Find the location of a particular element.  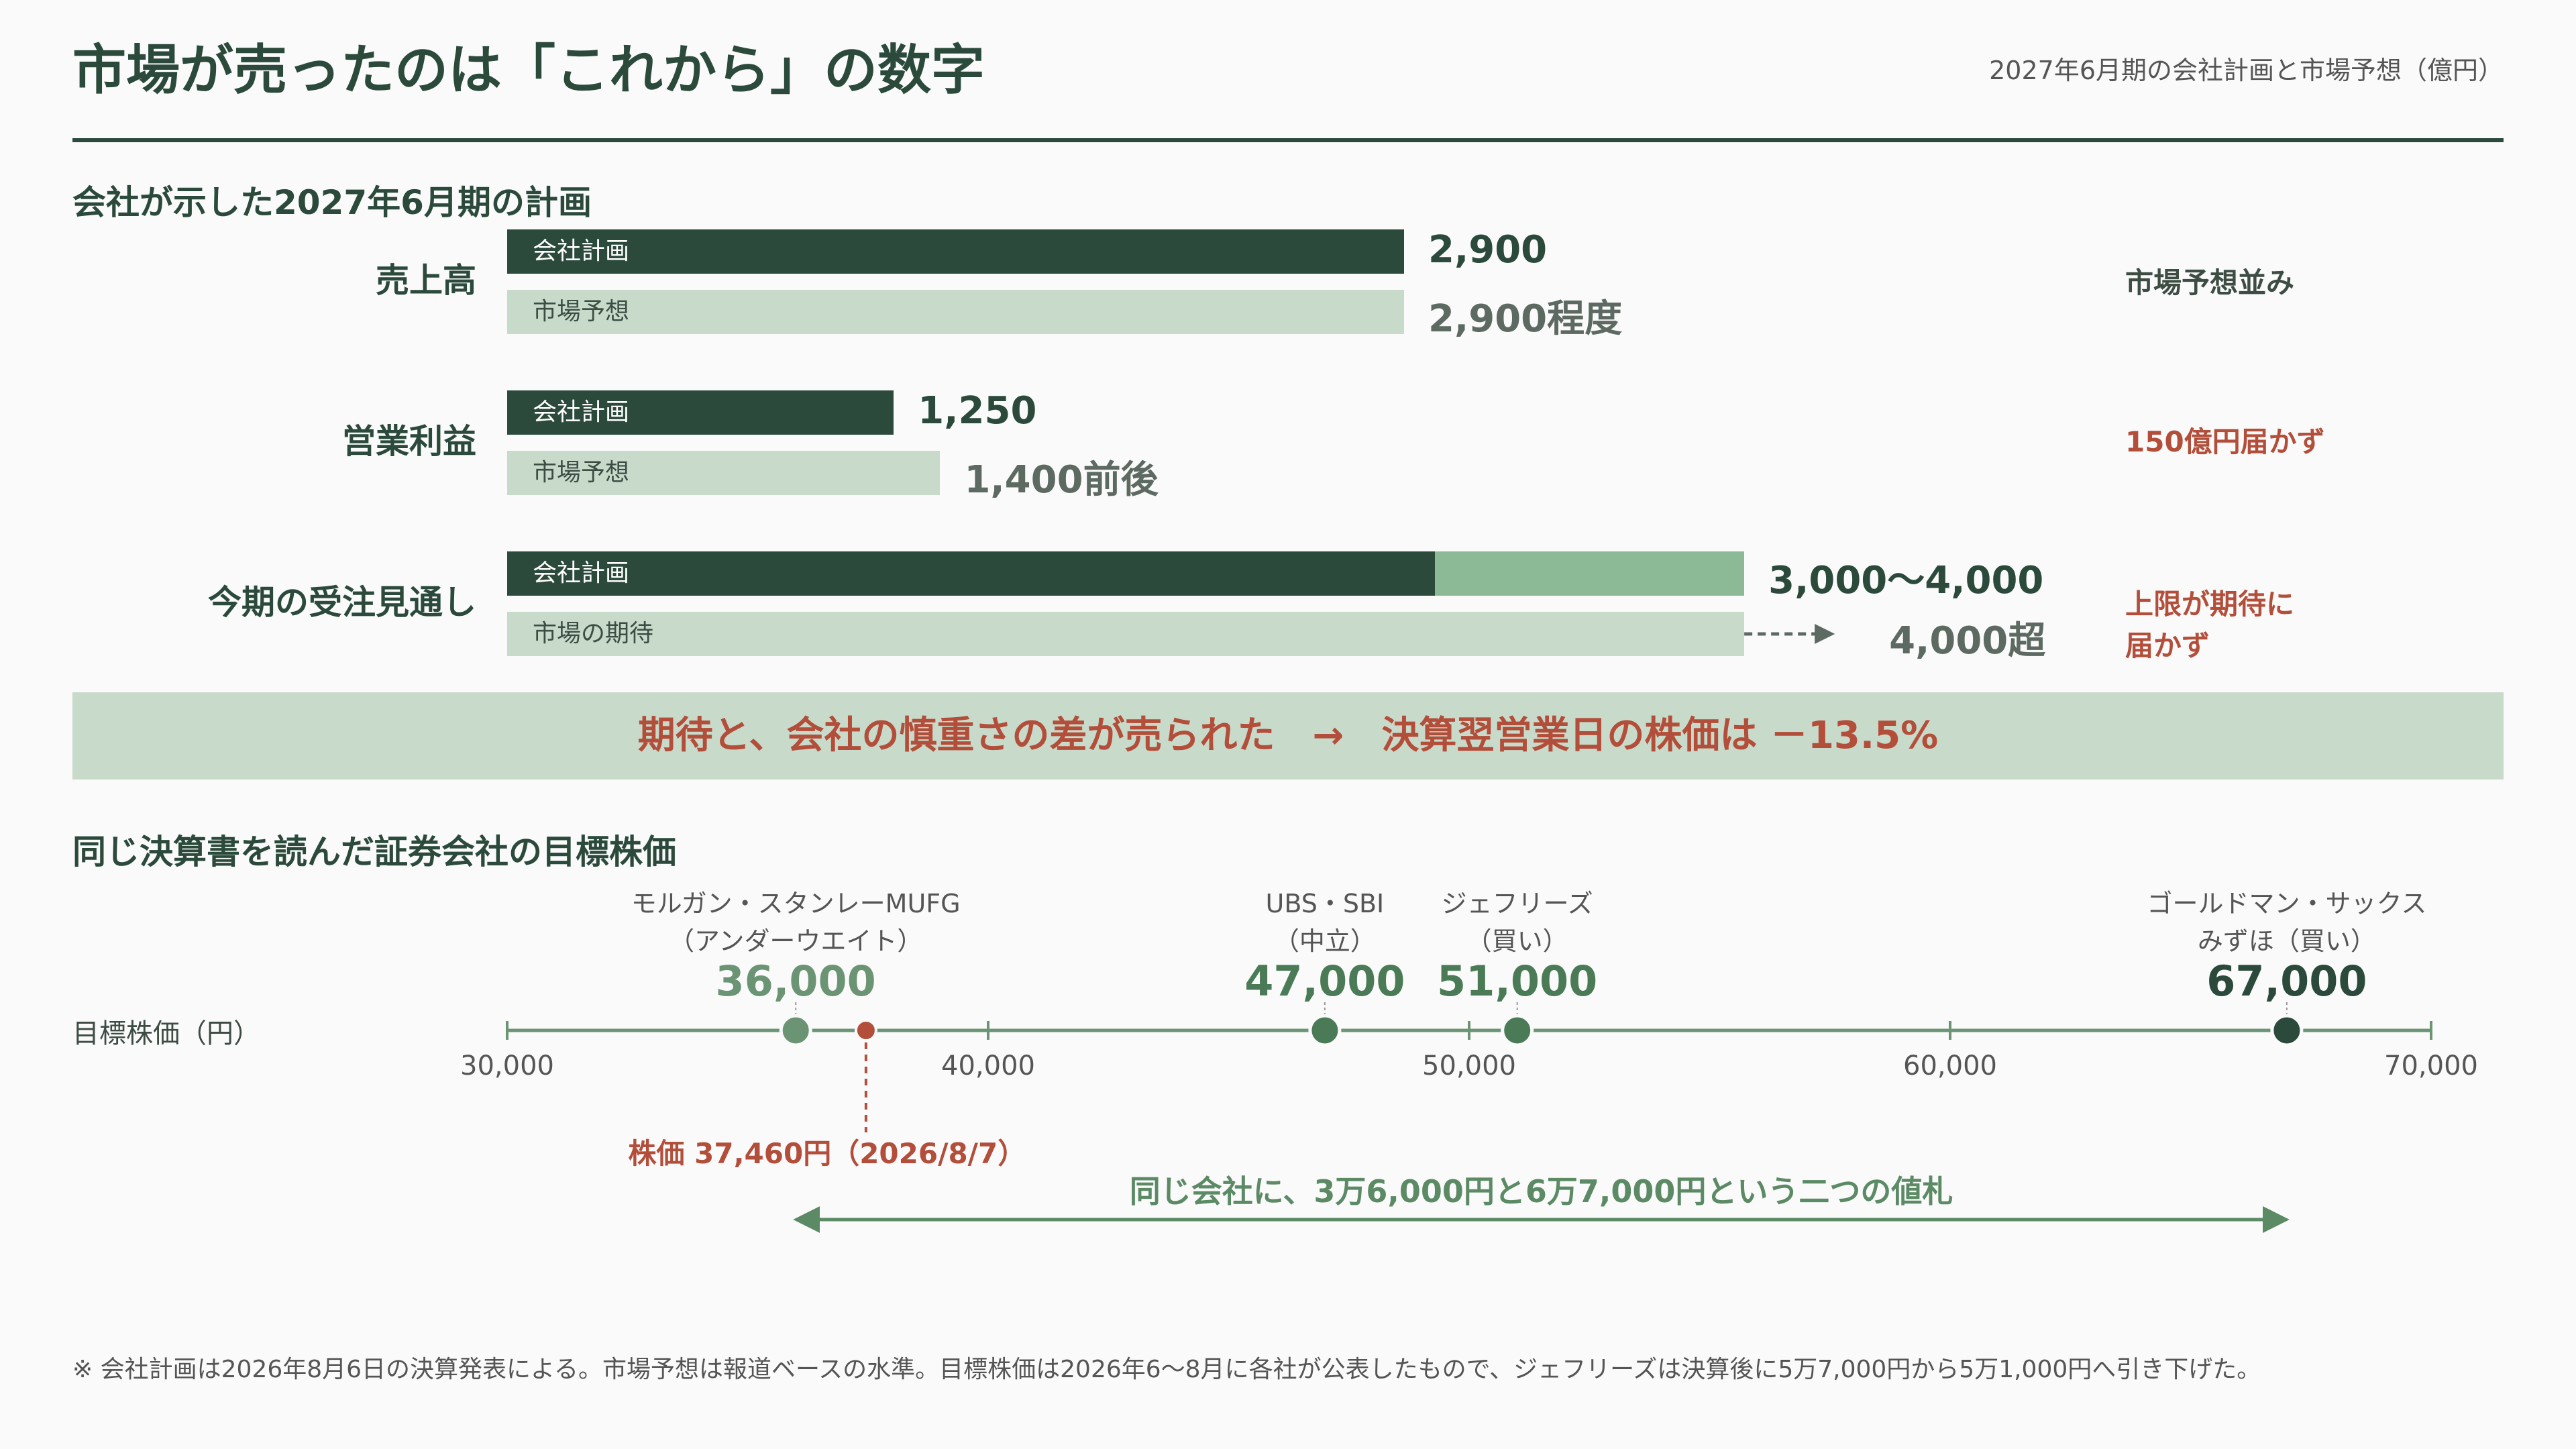

market-value-label: 4,000超 is located at coordinates (1967, 641).